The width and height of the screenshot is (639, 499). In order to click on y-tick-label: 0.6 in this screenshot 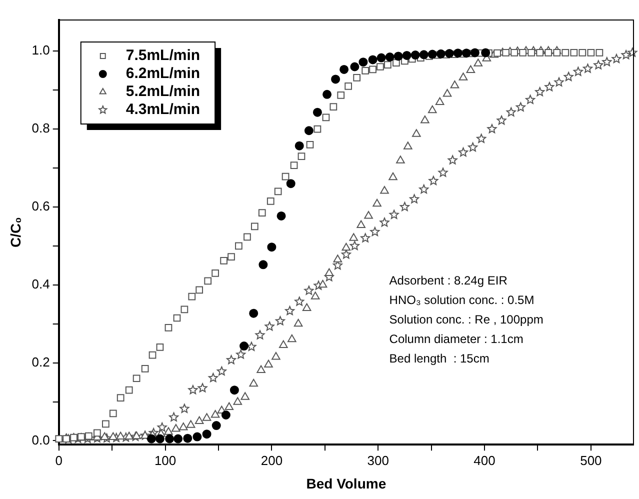, I will do `click(41, 206)`.